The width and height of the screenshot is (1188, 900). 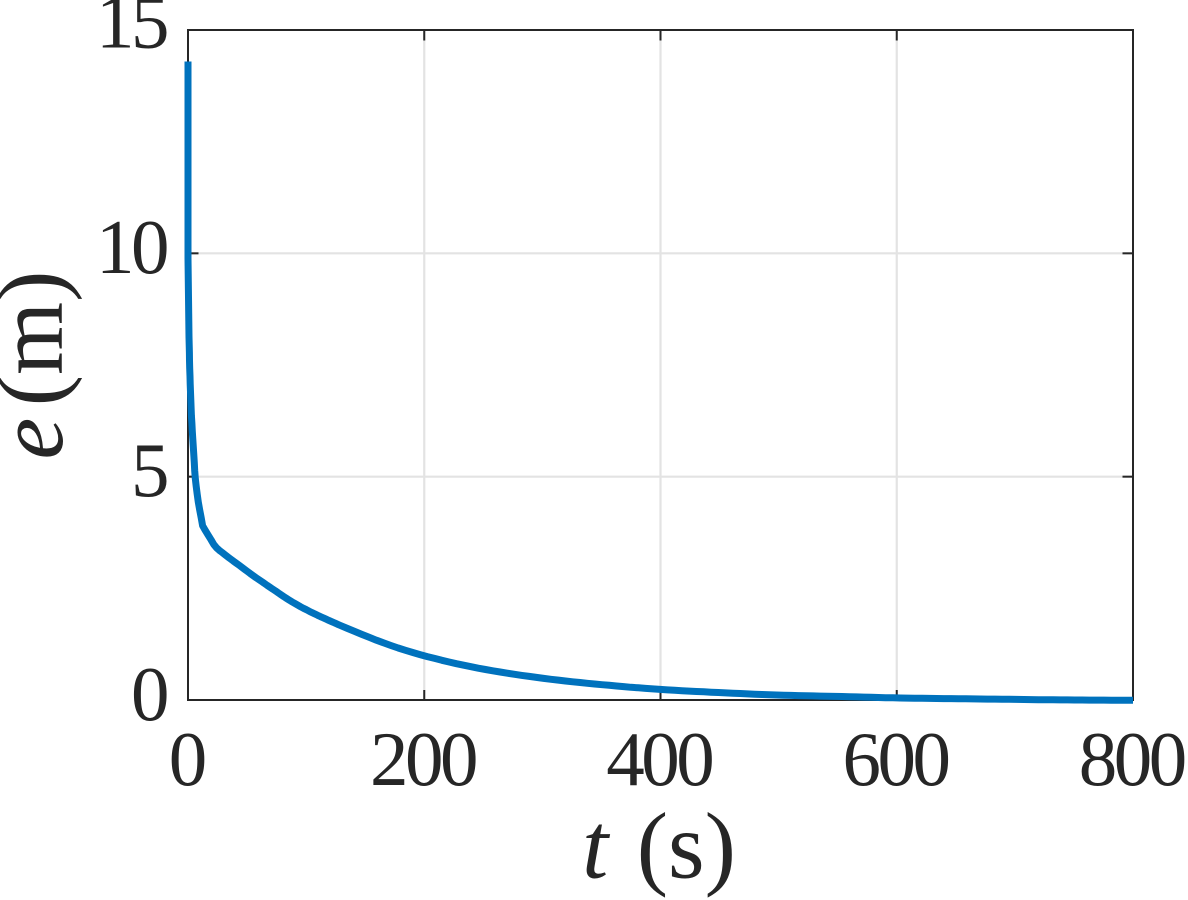 I want to click on svg-text: 5, so click(x=150, y=470).